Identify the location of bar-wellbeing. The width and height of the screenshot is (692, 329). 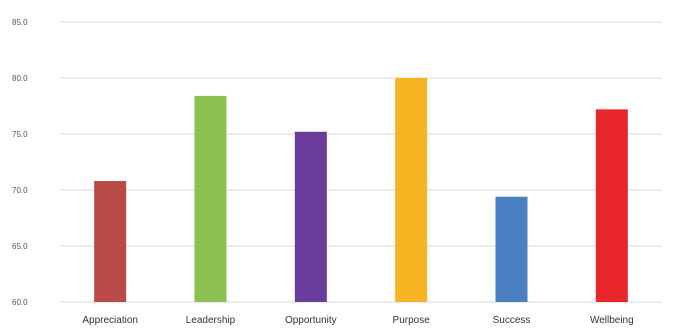
(611, 205).